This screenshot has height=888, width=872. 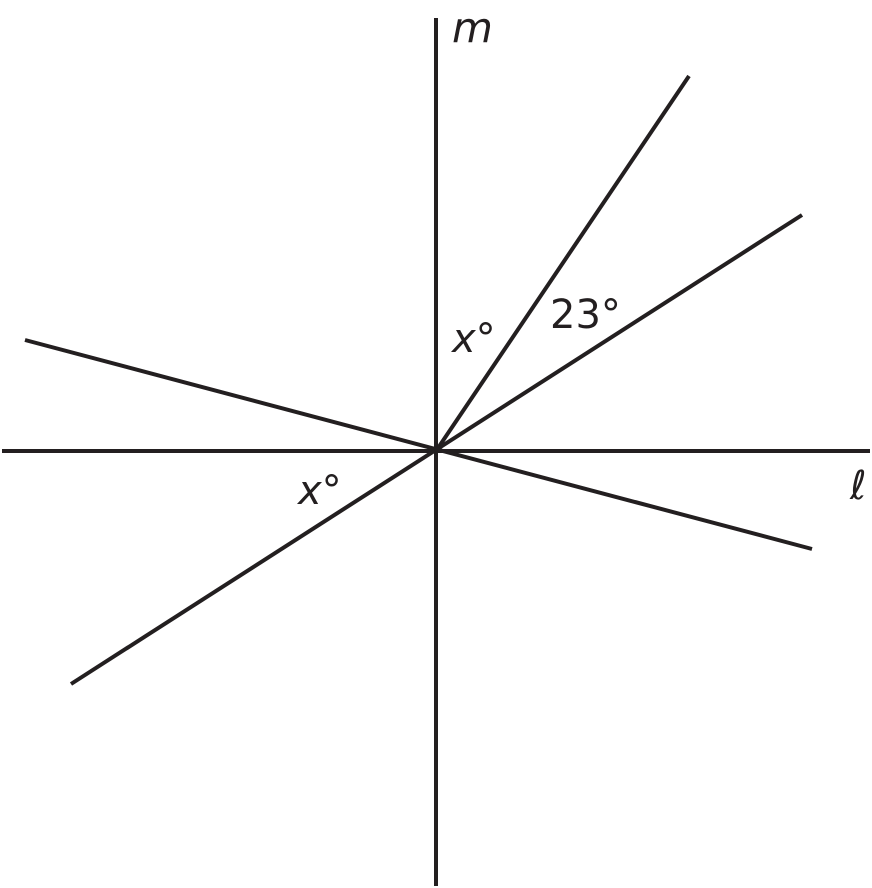 I want to click on label-m: m, so click(x=472, y=27).